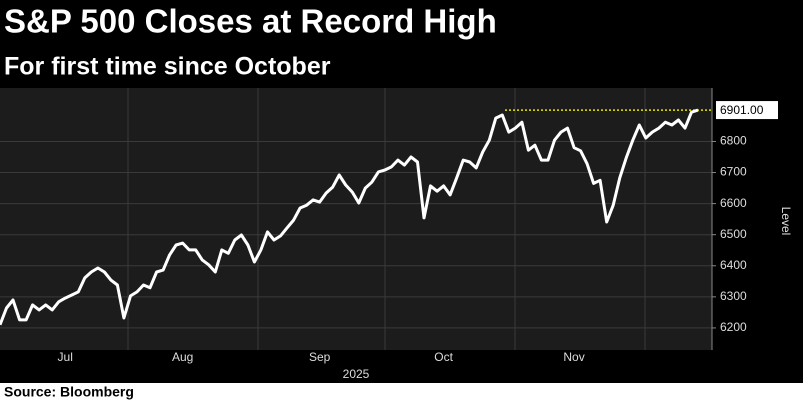  I want to click on y-tick-label: 6400, so click(733, 265).